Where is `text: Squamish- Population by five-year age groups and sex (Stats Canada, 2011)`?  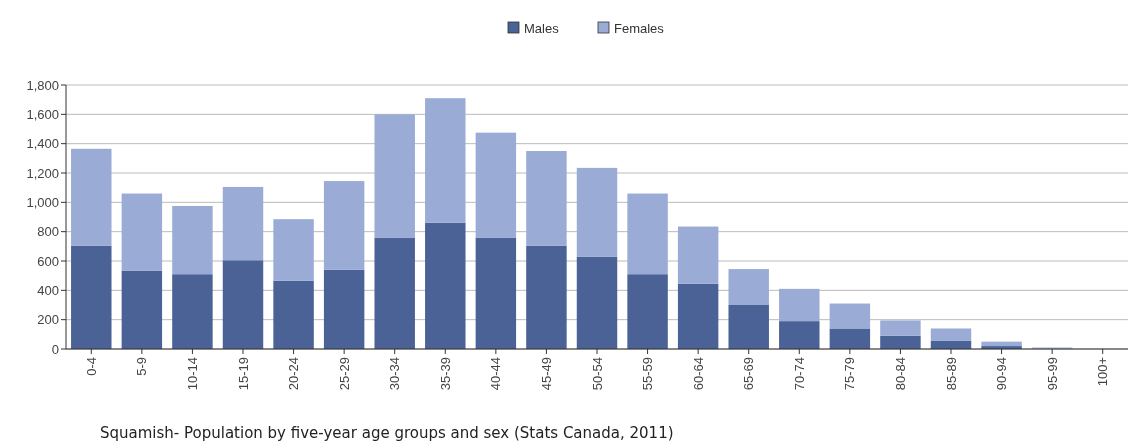
text: Squamish- Population by five-year age groups and sex (Stats Canada, 2011) is located at coordinates (387, 433).